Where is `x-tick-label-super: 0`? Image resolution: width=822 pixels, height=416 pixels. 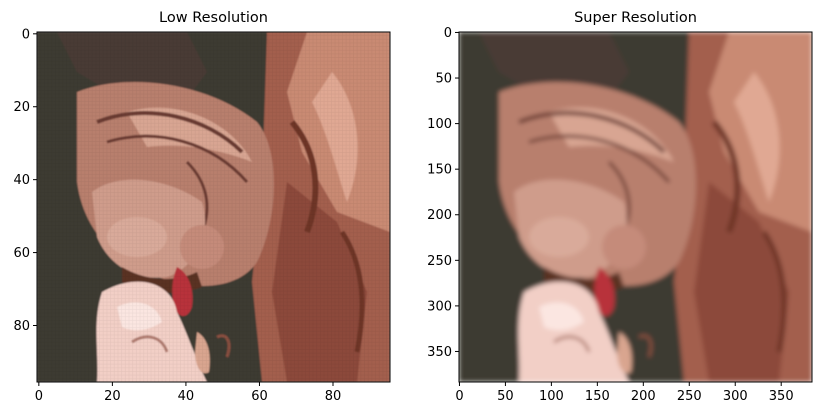
x-tick-label-super: 0 is located at coordinates (459, 396).